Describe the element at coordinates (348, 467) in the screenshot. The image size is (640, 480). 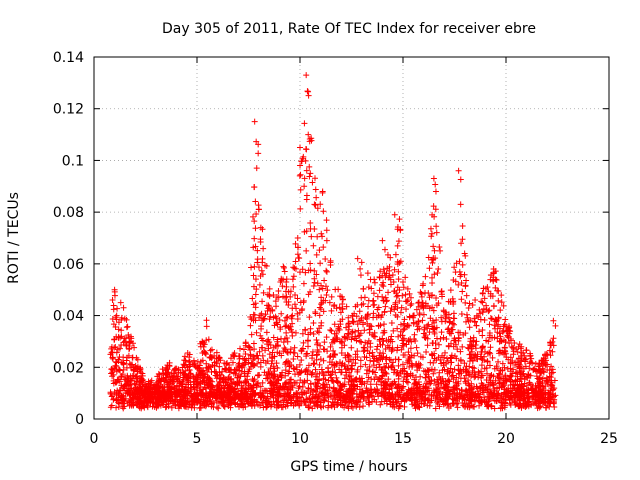
I see `x-axis-label: GPS time / hours` at that location.